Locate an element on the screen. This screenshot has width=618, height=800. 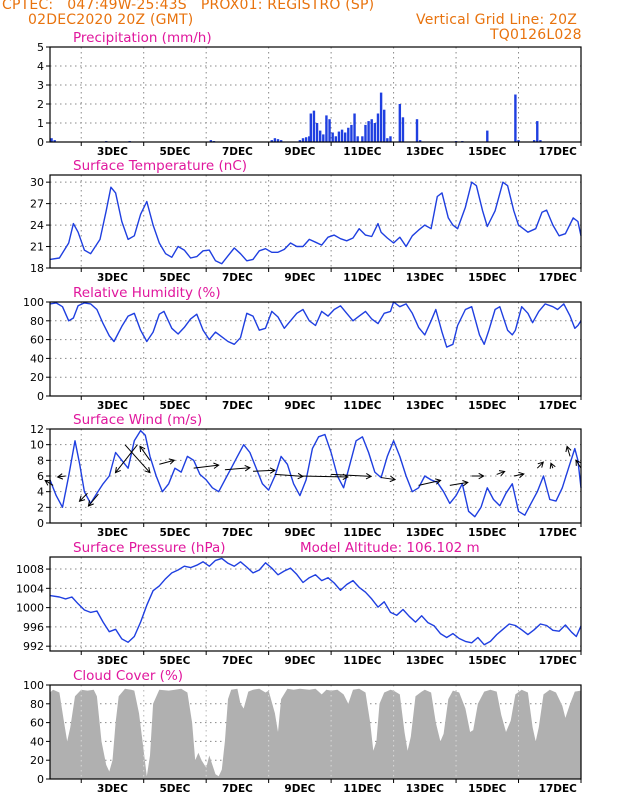
wind-ytick-label: 6 is located at coordinates (40, 476).